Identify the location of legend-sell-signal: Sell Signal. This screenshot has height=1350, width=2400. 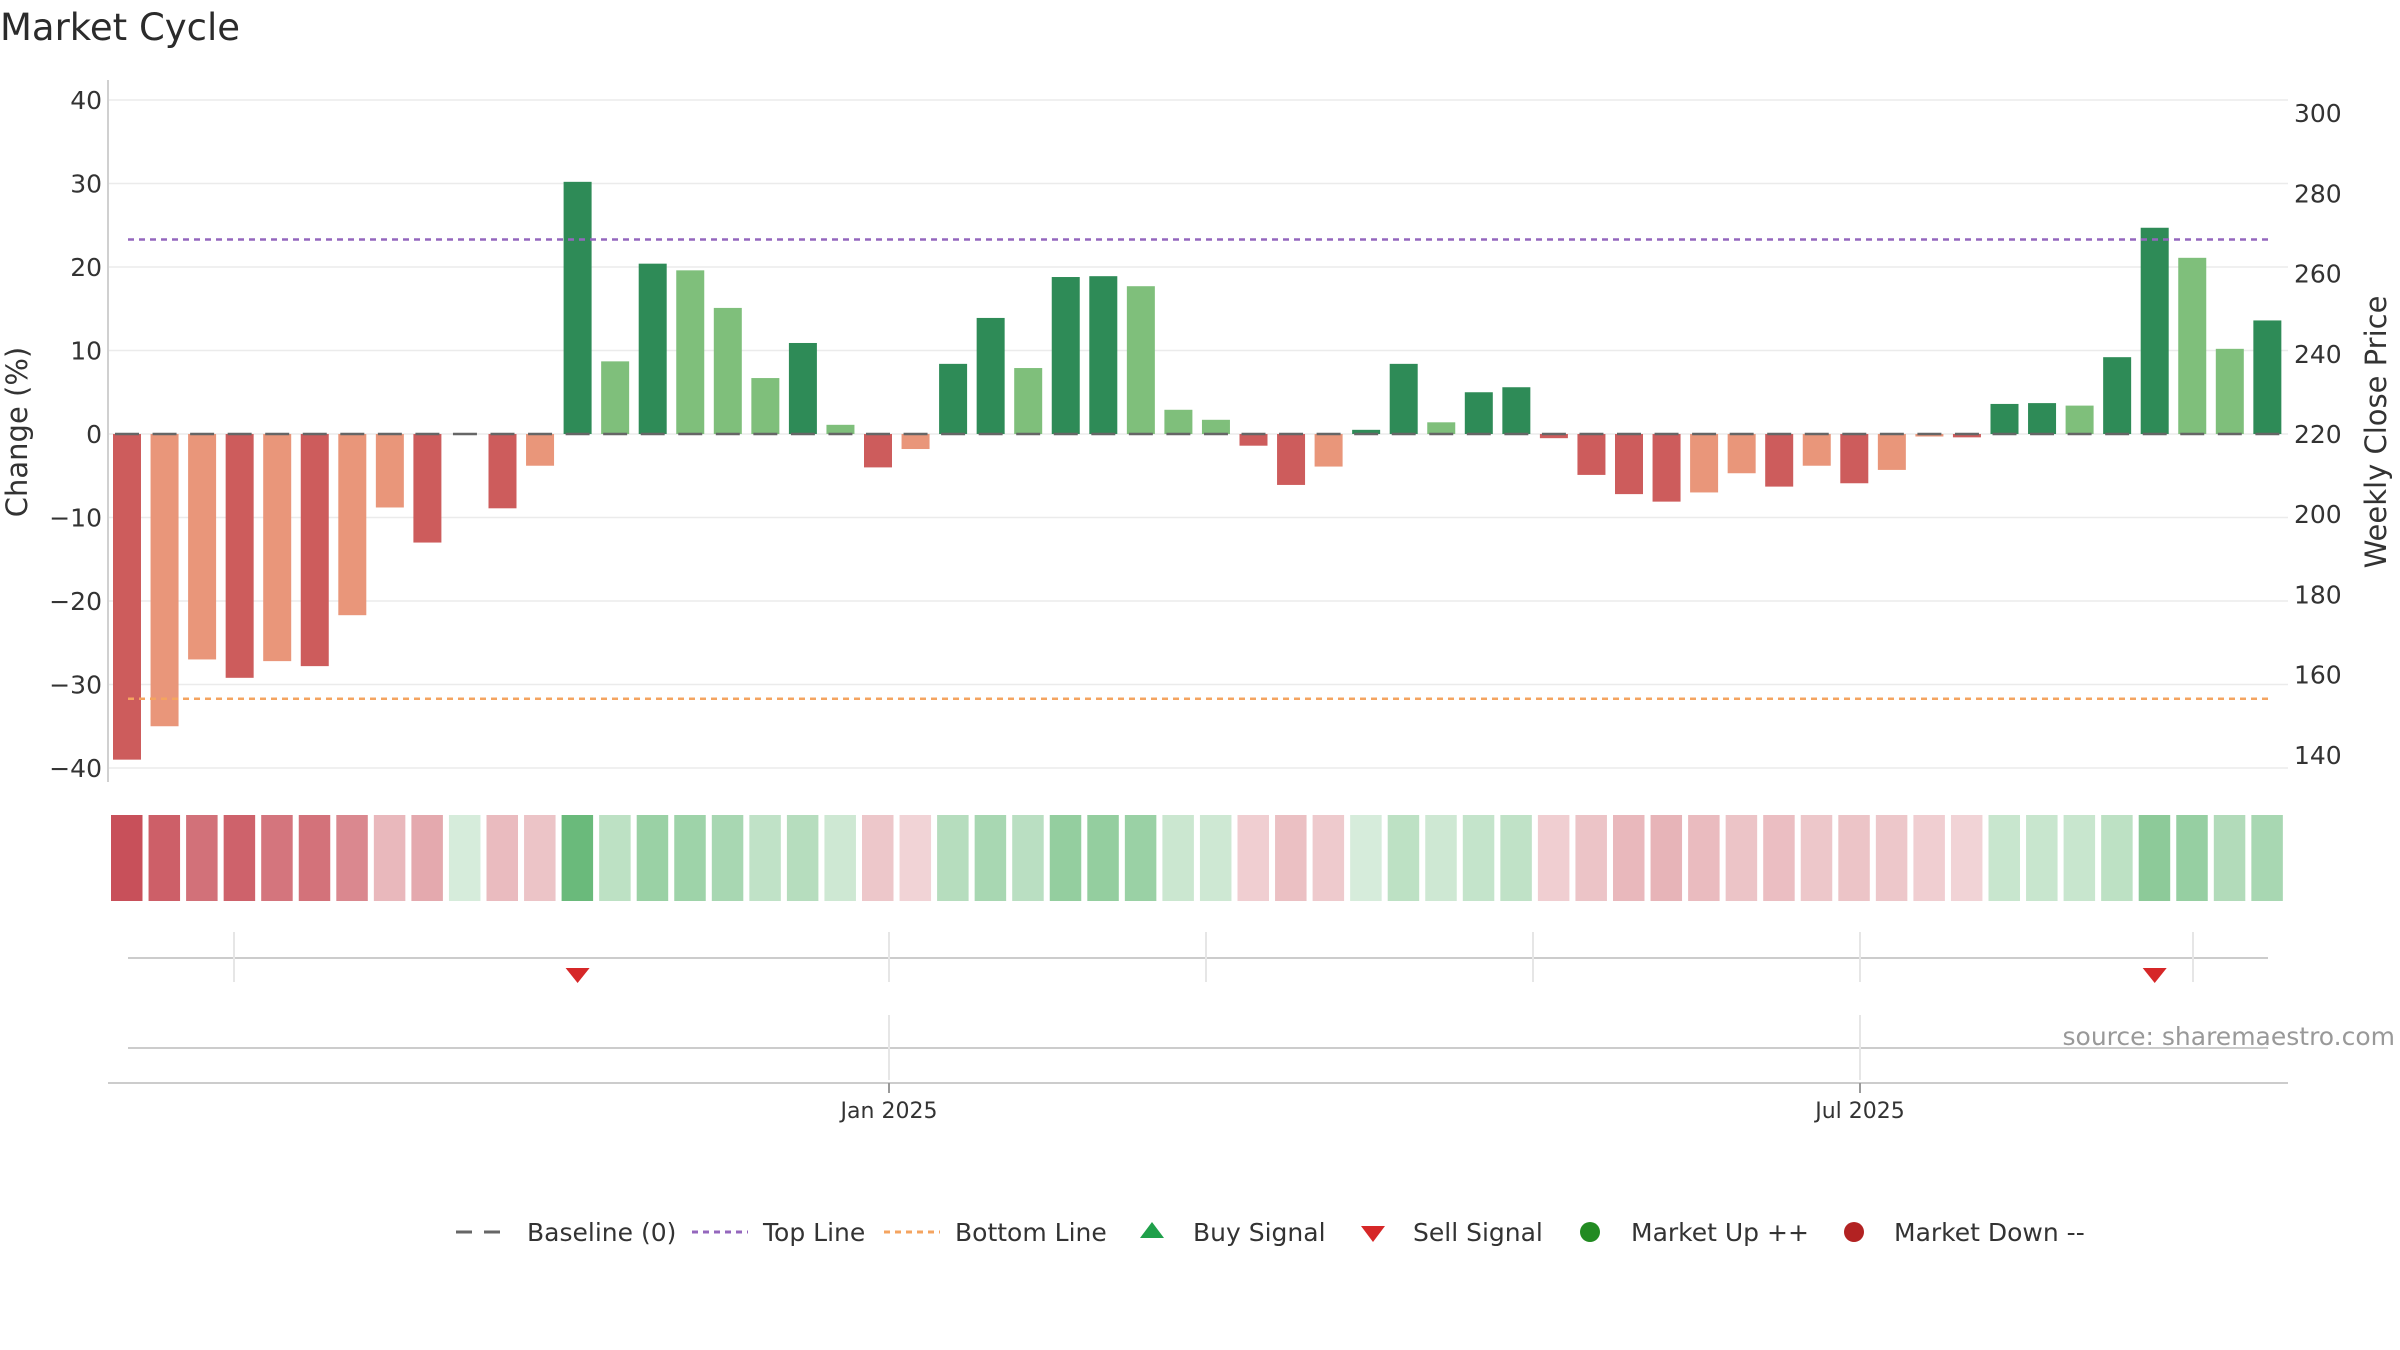
(1452, 1232).